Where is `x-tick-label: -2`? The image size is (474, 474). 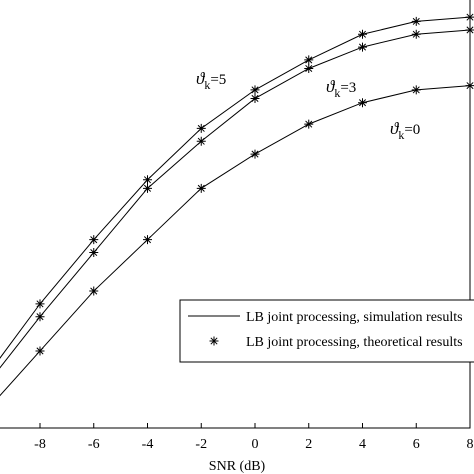 x-tick-label: -2 is located at coordinates (201, 444).